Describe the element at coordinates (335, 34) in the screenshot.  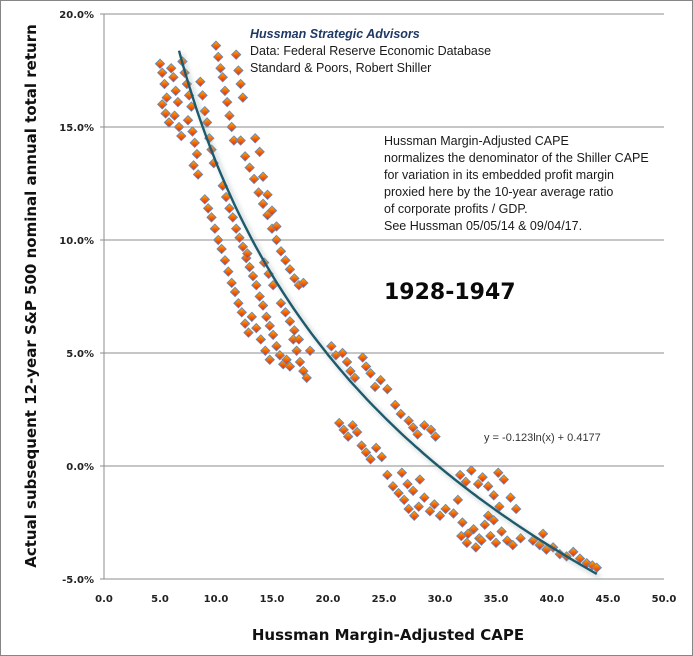
I see `brand-label: Hussman Strategic Advisors` at that location.